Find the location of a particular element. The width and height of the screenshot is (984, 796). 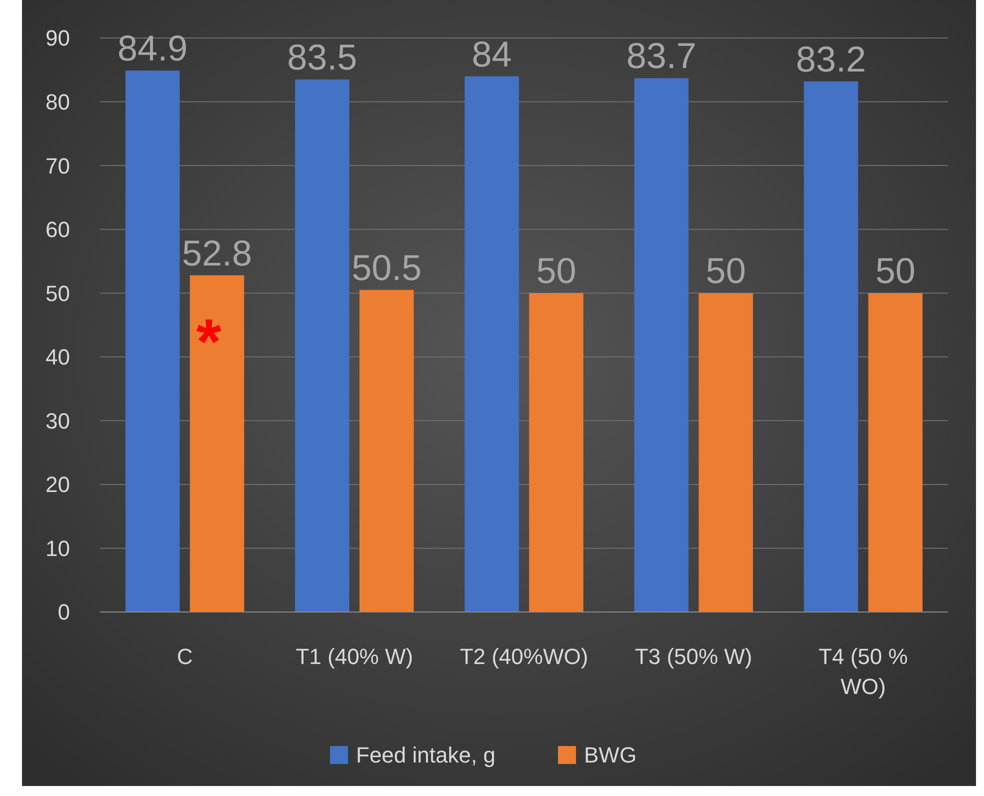

x-tick-label: T2 (40%WO) is located at coordinates (524, 656).